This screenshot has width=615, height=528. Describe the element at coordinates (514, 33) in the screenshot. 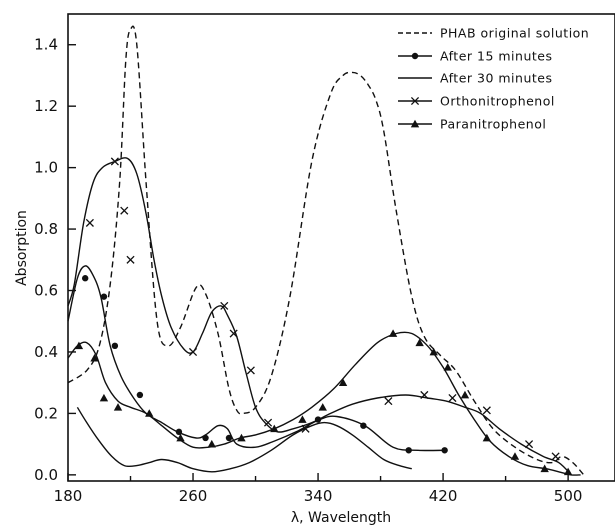

I see `legend-label-0: PHAB original solution` at that location.